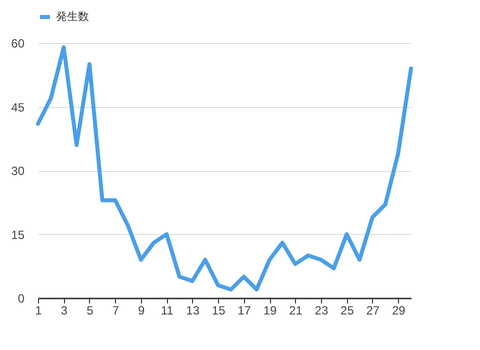  What do you see at coordinates (142, 311) in the screenshot?
I see `x-tick-label: 9` at bounding box center [142, 311].